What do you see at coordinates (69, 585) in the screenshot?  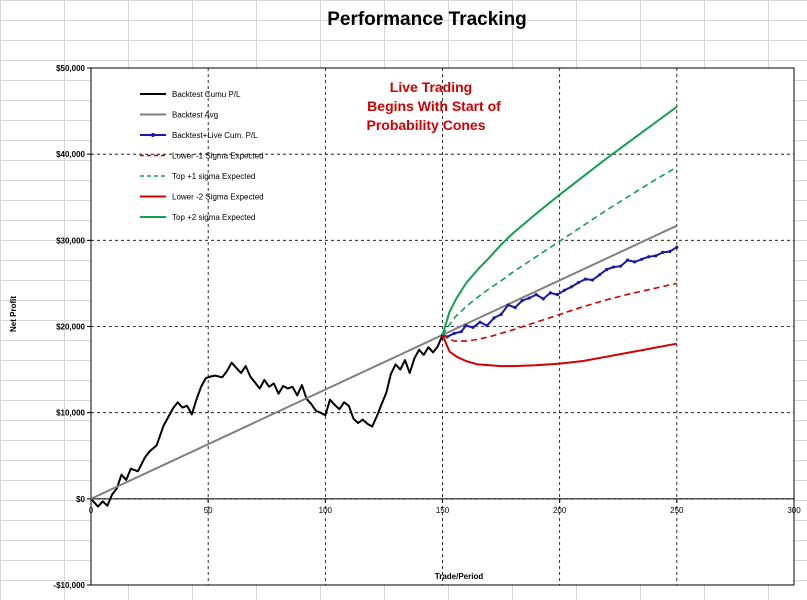 I see `y-tick-label: -$10,000` at bounding box center [69, 585].